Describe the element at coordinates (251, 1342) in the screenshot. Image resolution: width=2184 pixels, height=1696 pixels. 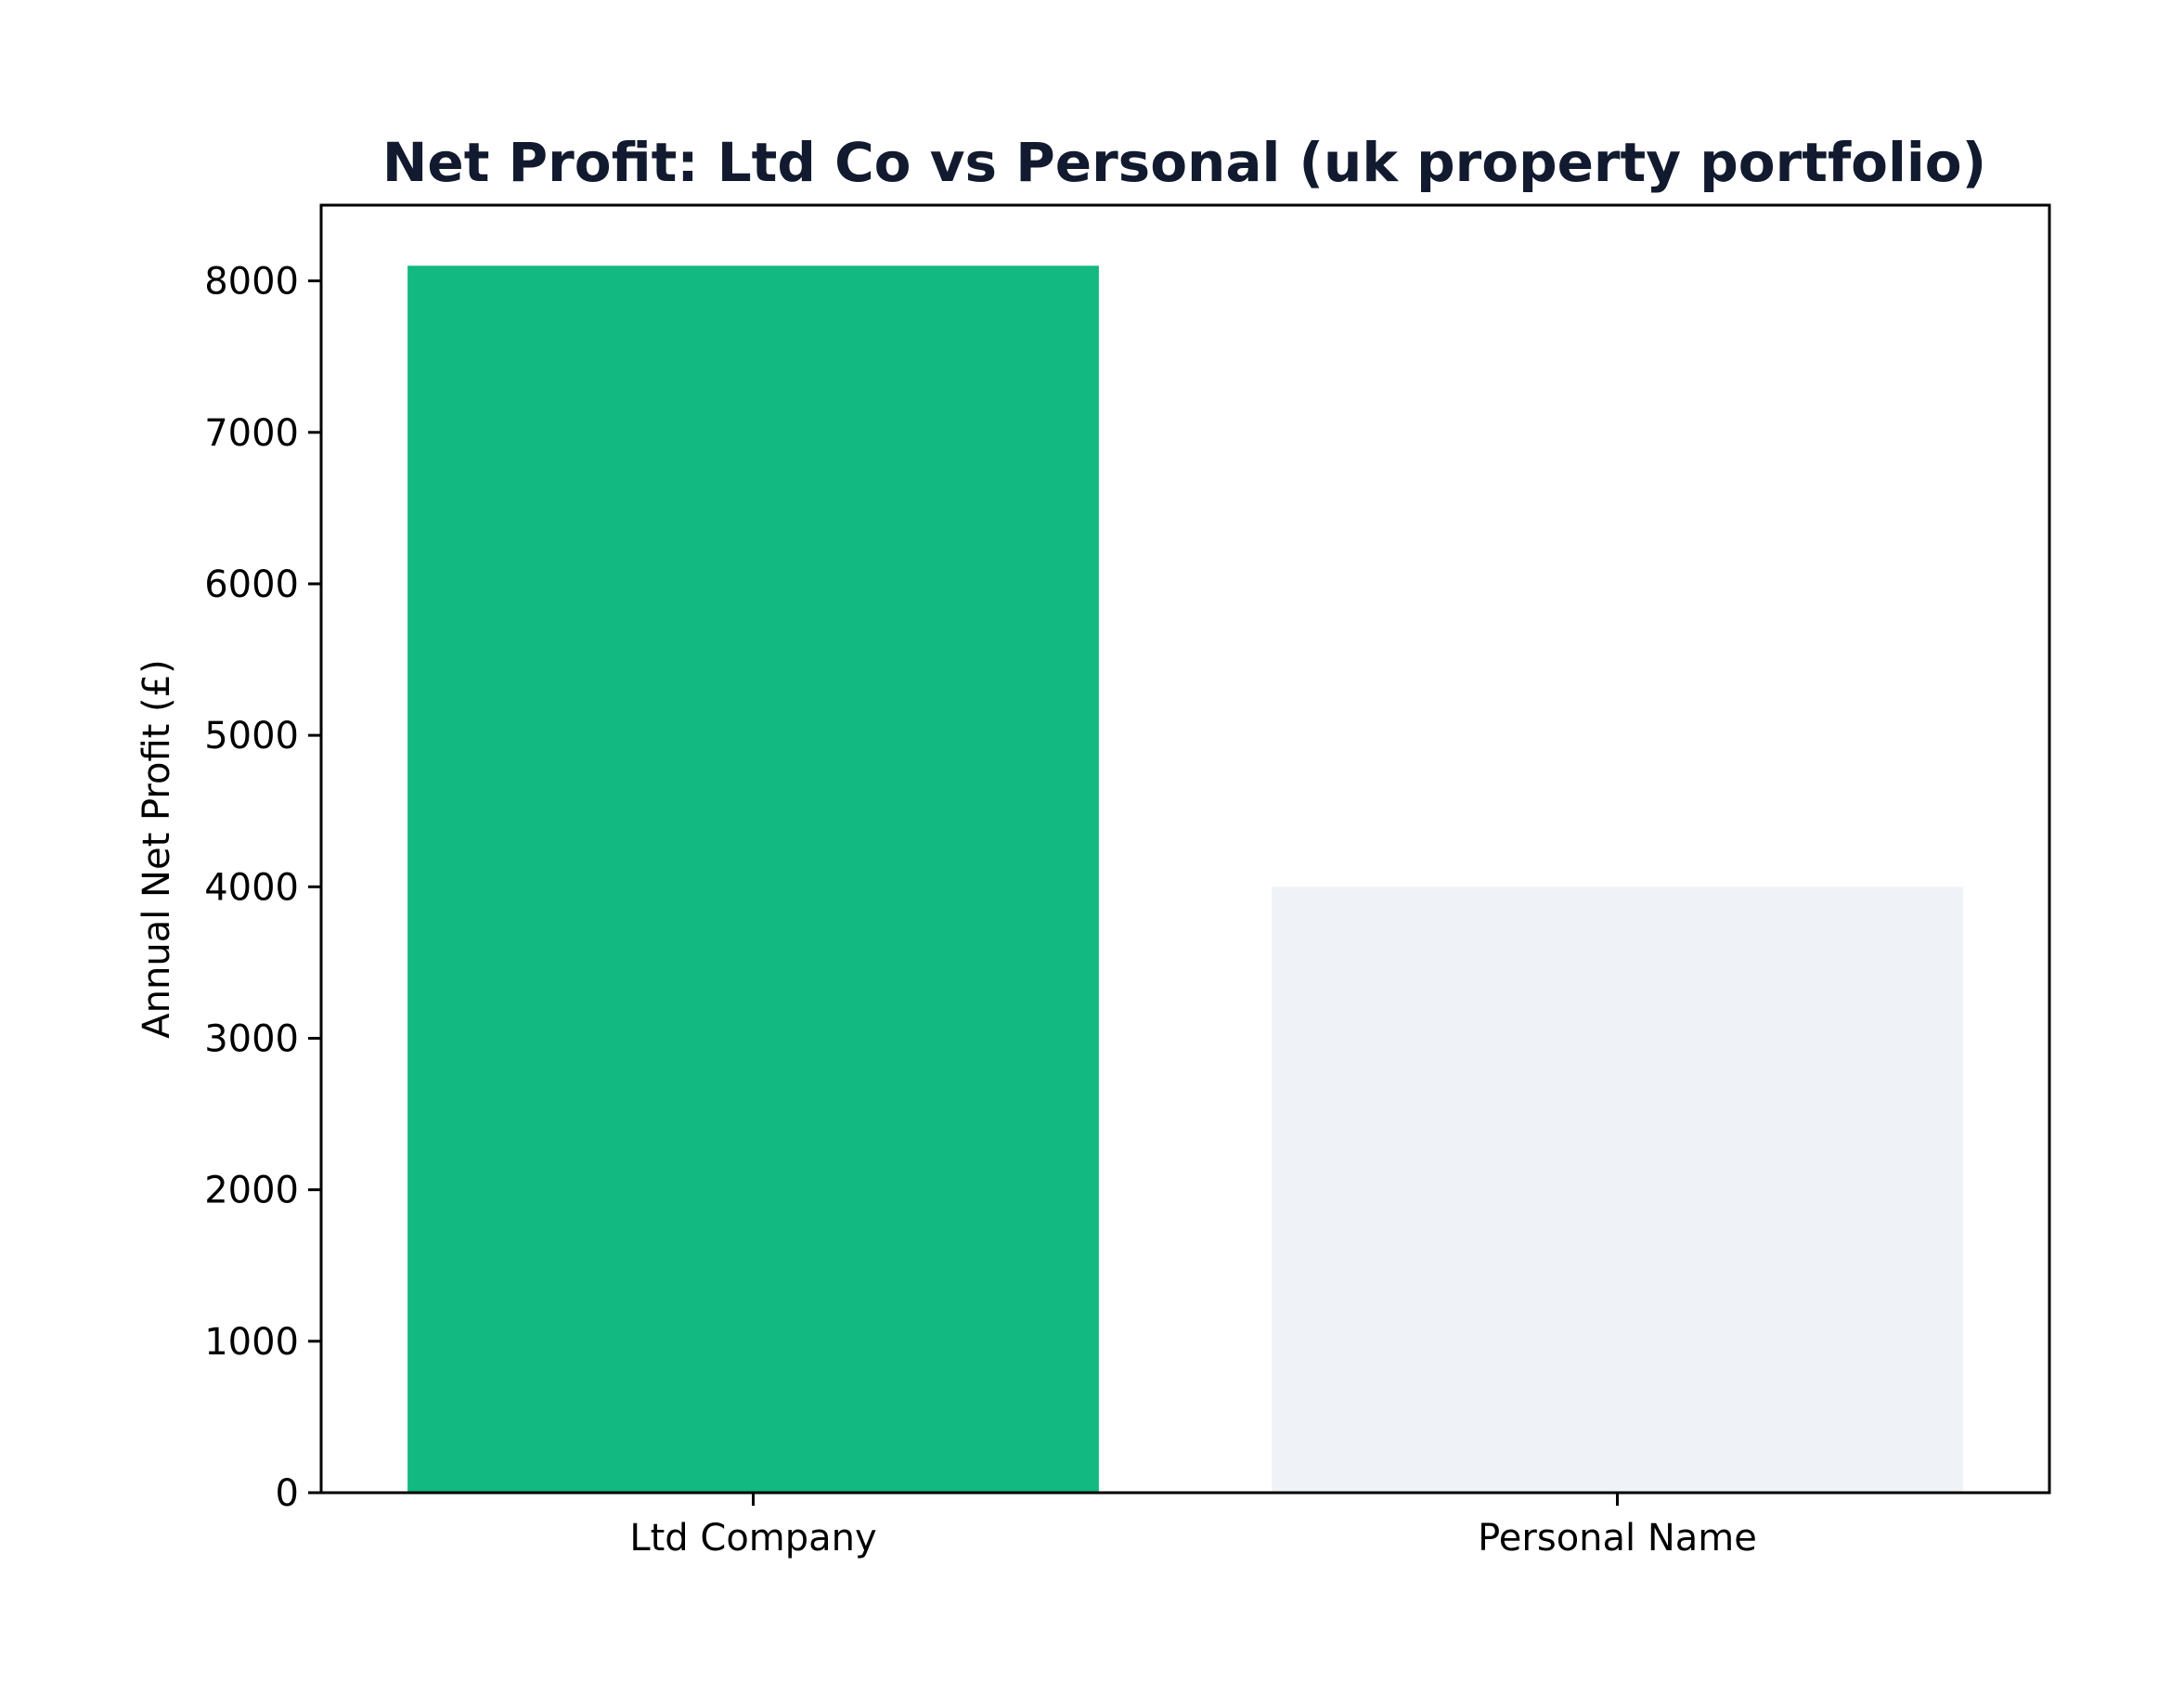
I see `y-tick-label: 1000` at that location.